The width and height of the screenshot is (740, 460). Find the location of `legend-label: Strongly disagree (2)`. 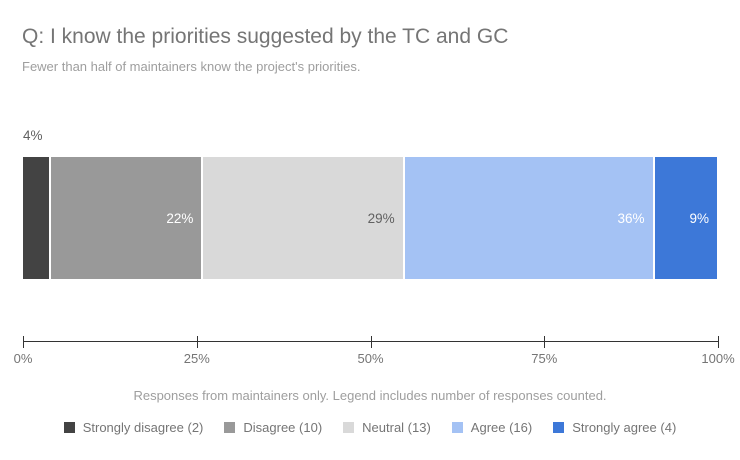

legend-label: Strongly disagree (2) is located at coordinates (143, 427).